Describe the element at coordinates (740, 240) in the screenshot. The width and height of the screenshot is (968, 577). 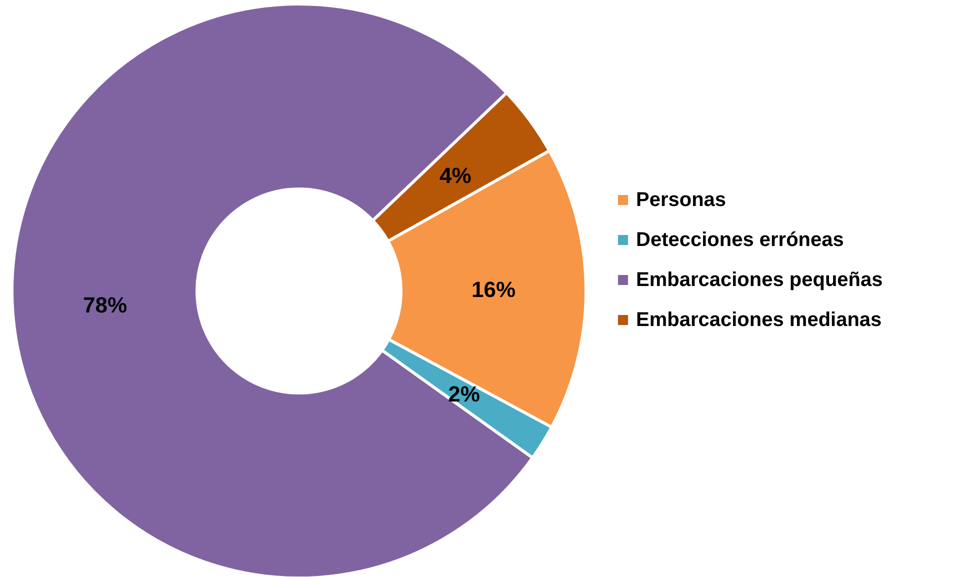
I see `legend-label: Detecciones erróneas` at that location.